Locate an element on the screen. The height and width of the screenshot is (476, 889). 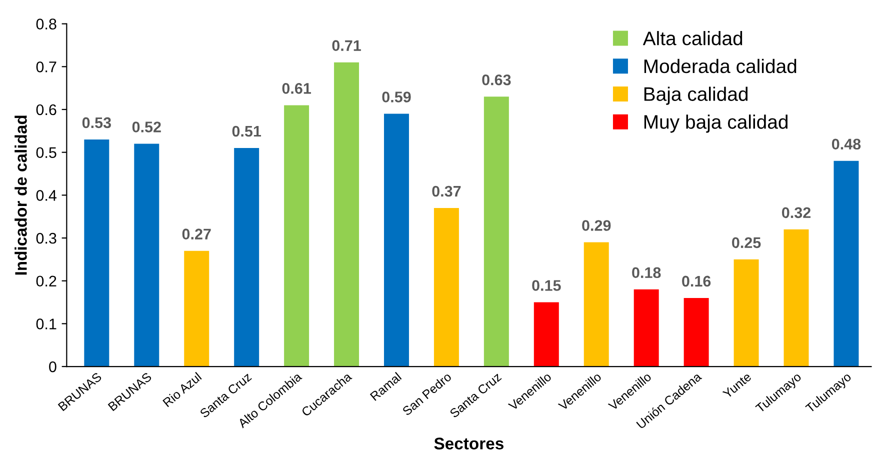
y-tick-label: 0.4 is located at coordinates (46, 195).